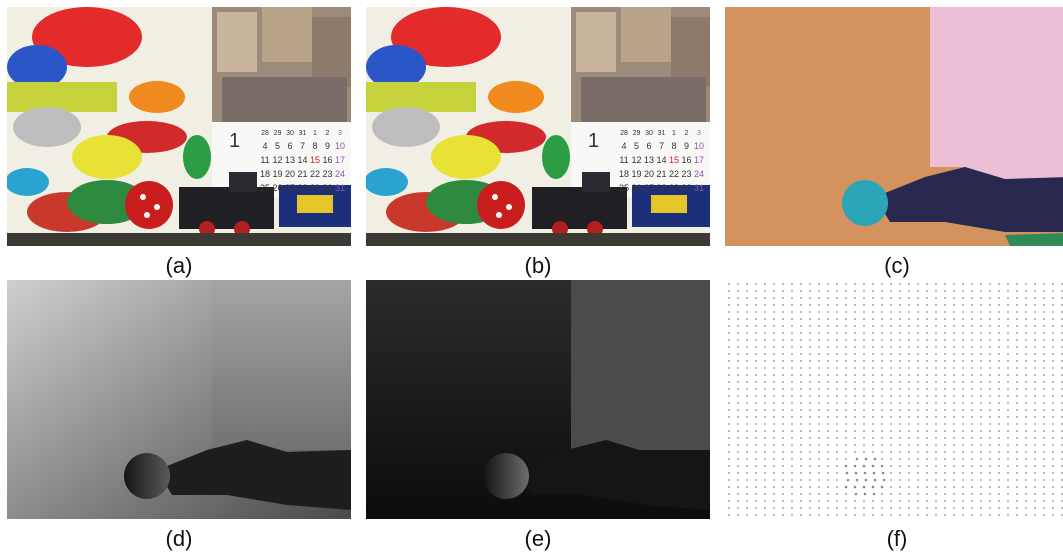  What do you see at coordinates (290, 174) in the screenshot?
I see `calendar-day: 20` at bounding box center [290, 174].